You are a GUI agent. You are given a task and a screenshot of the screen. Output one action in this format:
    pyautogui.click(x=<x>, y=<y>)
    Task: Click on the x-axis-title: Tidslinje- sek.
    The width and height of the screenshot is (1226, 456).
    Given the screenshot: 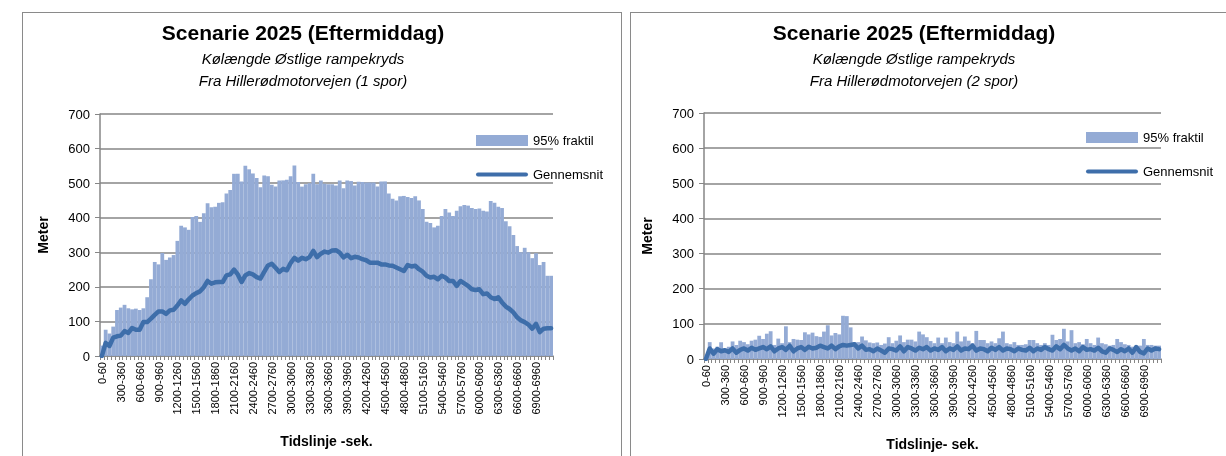 What is the action you would take?
    pyautogui.click(x=932, y=444)
    